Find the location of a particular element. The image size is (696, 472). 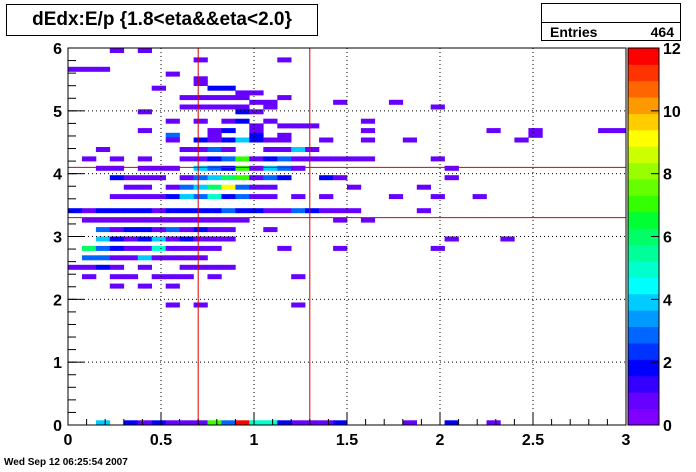

entries-value: 464 is located at coordinates (662, 32).